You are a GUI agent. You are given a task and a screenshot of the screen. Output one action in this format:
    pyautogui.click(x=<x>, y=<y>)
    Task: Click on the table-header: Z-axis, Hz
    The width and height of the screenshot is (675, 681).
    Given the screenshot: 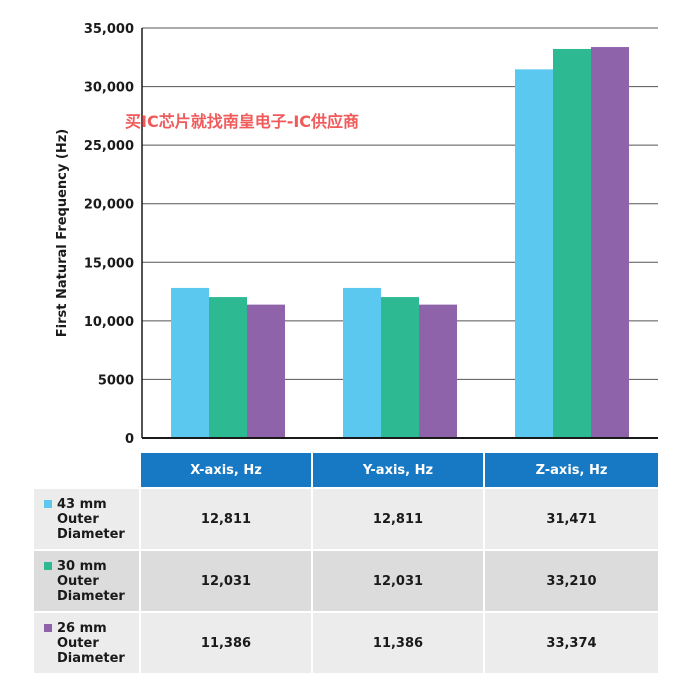 What is the action you would take?
    pyautogui.click(x=570, y=470)
    